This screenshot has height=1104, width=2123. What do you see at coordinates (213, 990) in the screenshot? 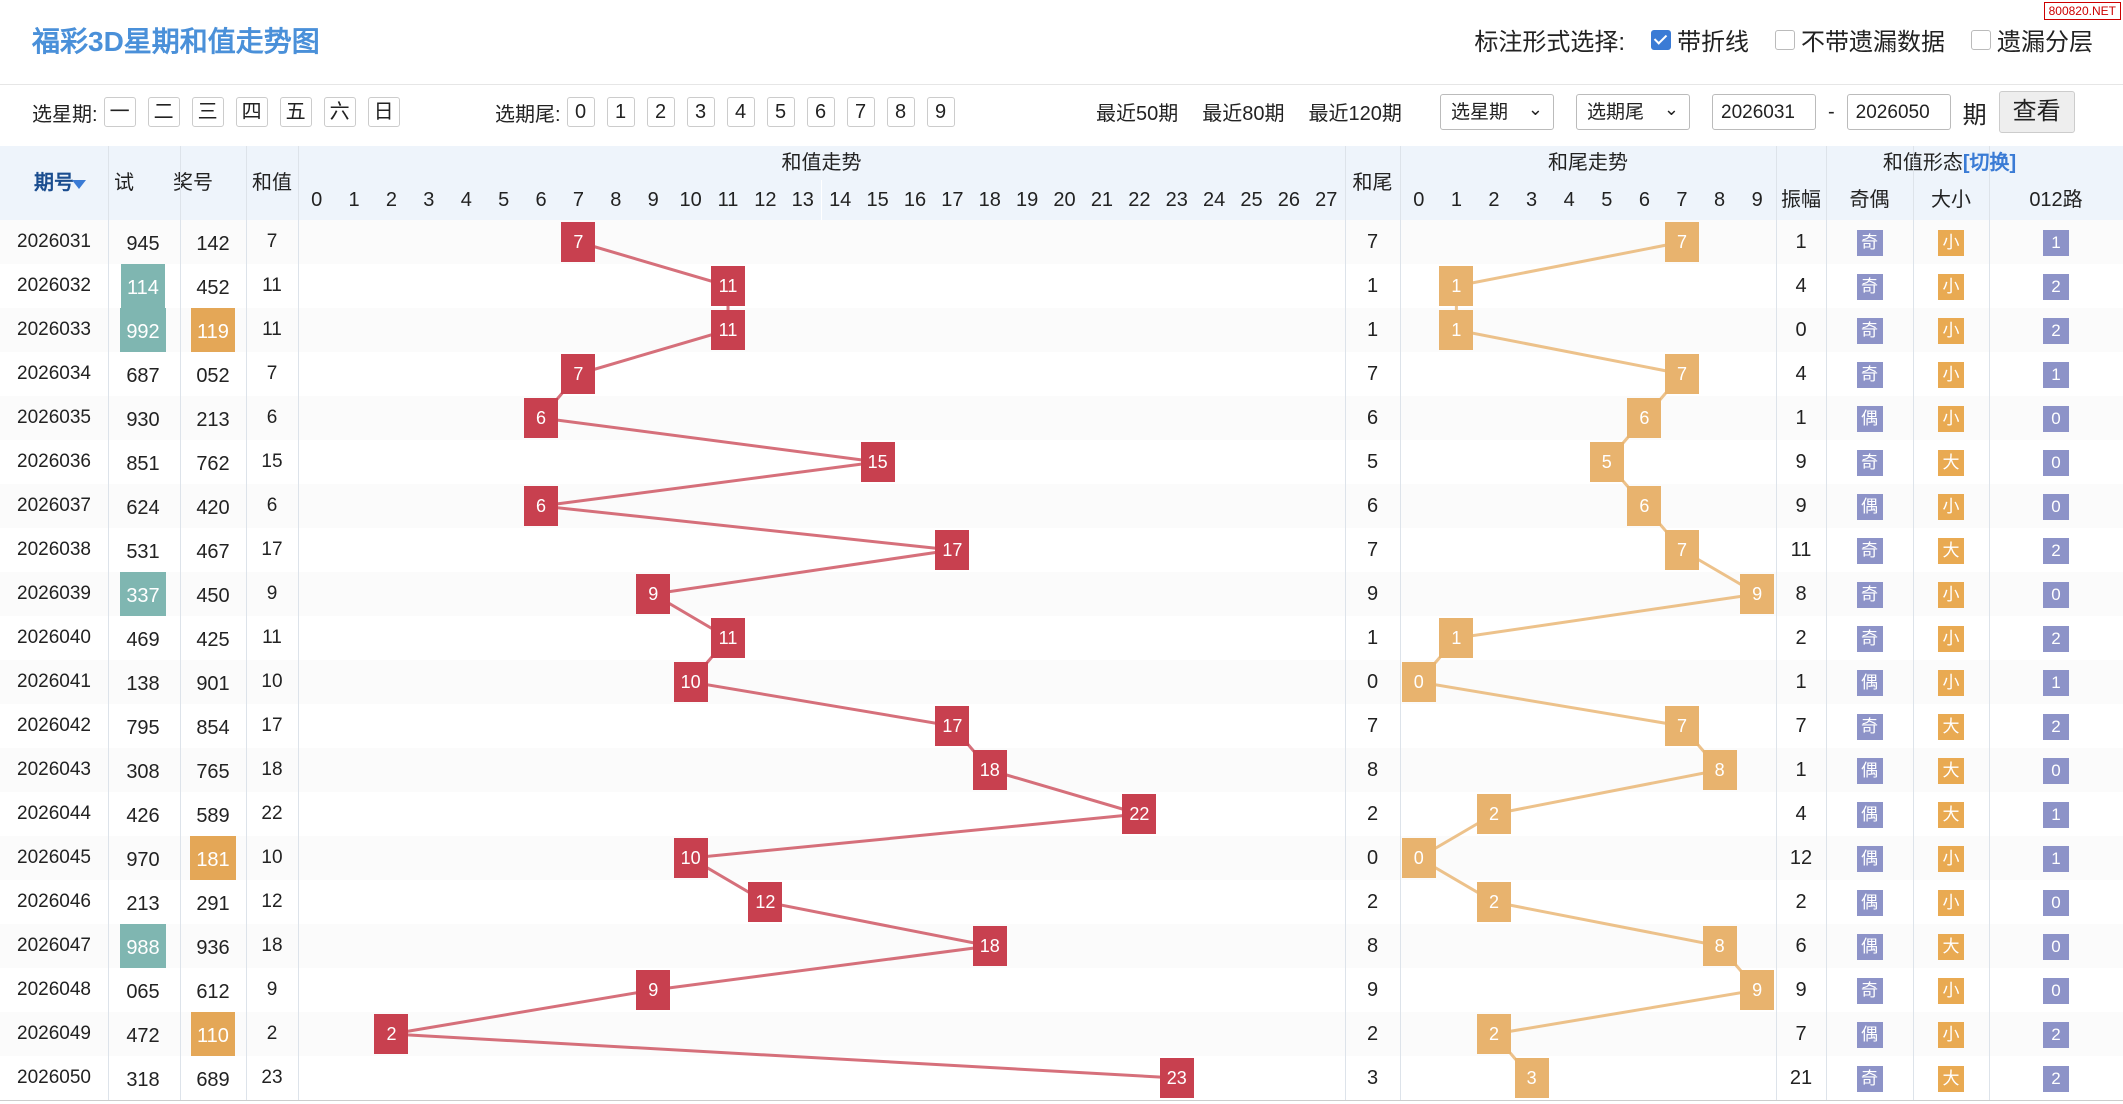
I see `prize-cell: 612` at bounding box center [213, 990].